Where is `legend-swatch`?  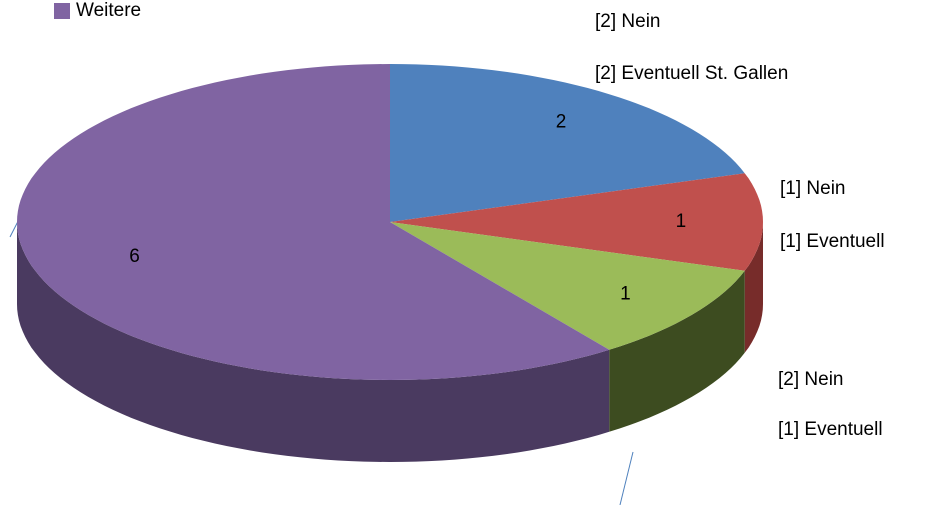
legend-swatch is located at coordinates (62, 11).